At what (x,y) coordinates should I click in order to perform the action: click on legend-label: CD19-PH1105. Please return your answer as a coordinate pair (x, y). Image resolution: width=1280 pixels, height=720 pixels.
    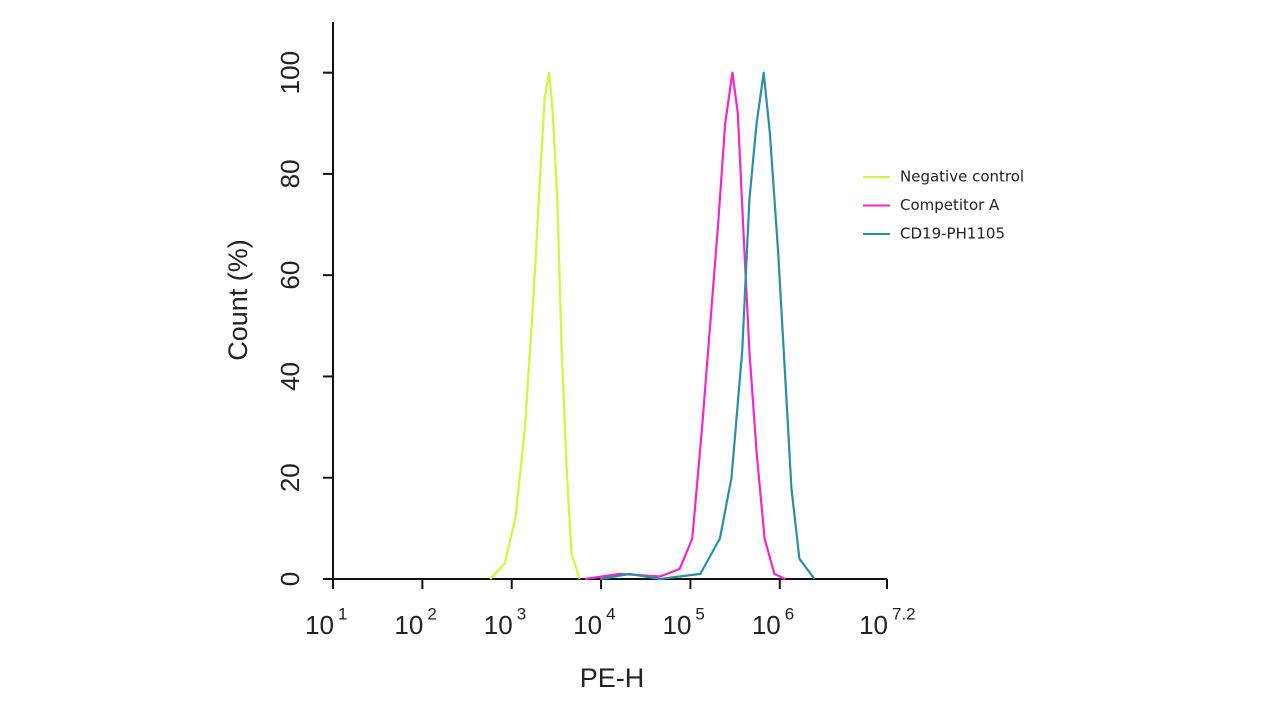
    Looking at the image, I should click on (952, 234).